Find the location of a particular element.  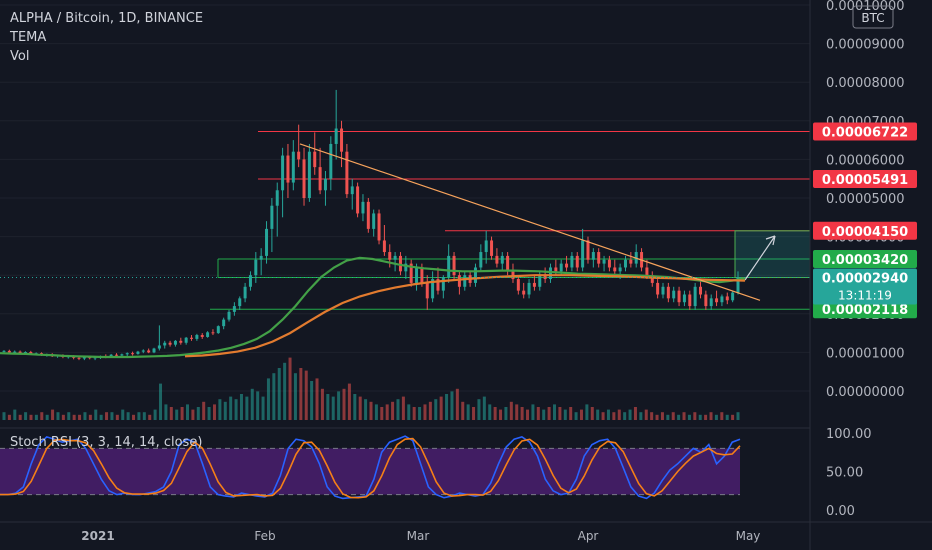

projection-box is located at coordinates (772, 255).